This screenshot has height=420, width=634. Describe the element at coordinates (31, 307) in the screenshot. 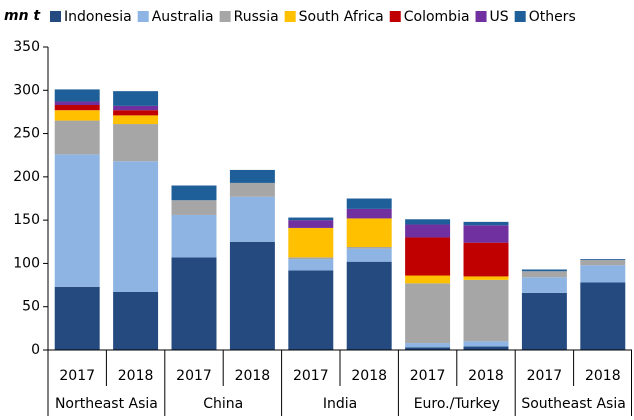

I see `y-tick-label: 50` at that location.